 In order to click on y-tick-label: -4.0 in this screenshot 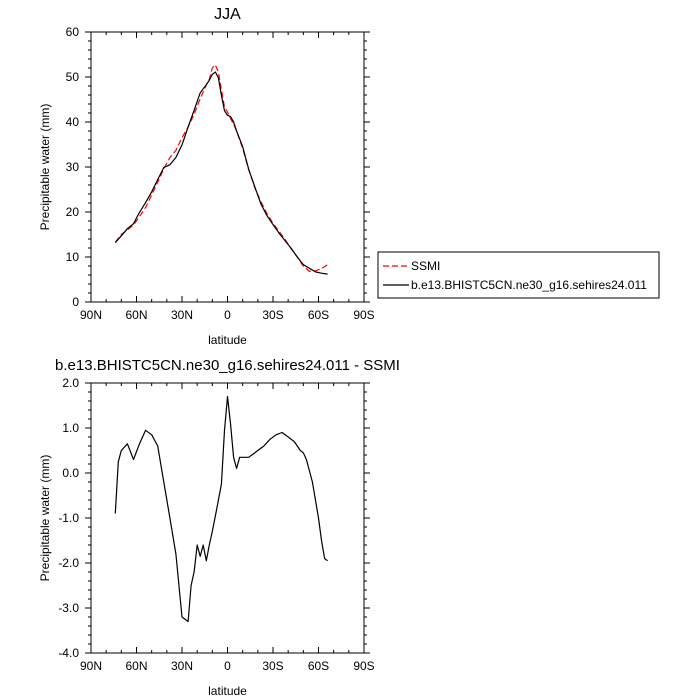, I will do `click(68, 653)`.